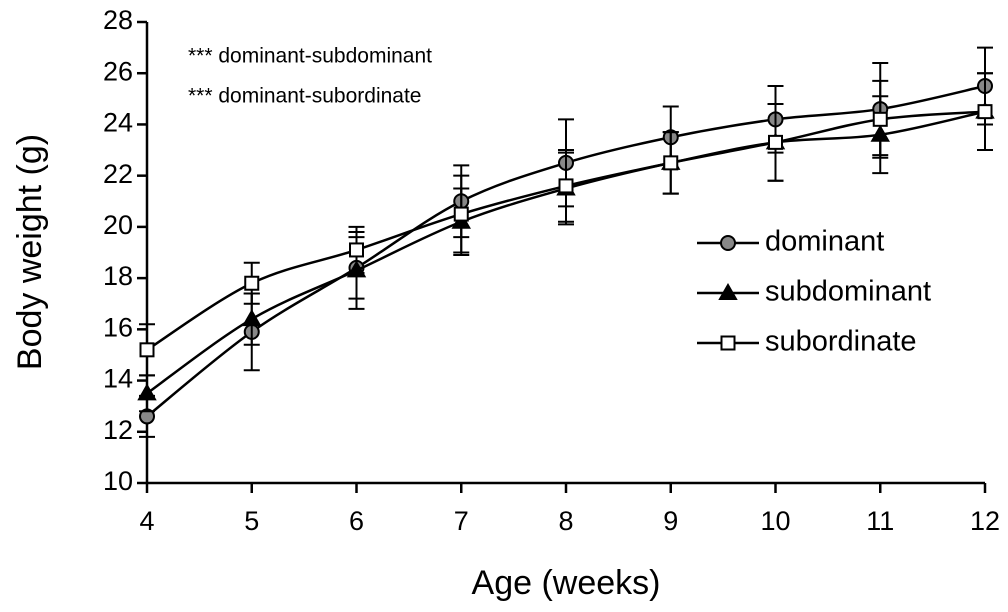 The width and height of the screenshot is (1008, 612). Describe the element at coordinates (118, 327) in the screenshot. I see `y-tick-label: 16` at that location.